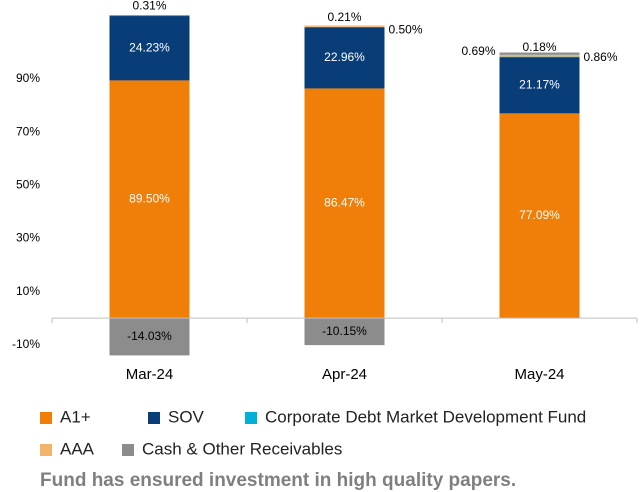 The height and width of the screenshot is (492, 643). Describe the element at coordinates (28, 78) in the screenshot. I see `y-tick-label: 90%` at that location.